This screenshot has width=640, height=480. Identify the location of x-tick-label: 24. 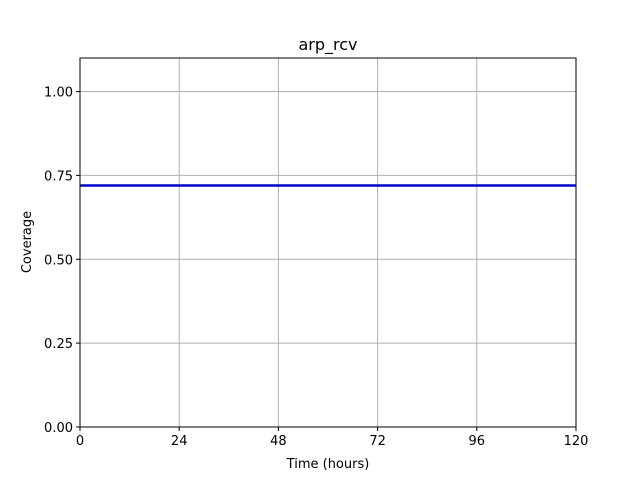
(179, 441).